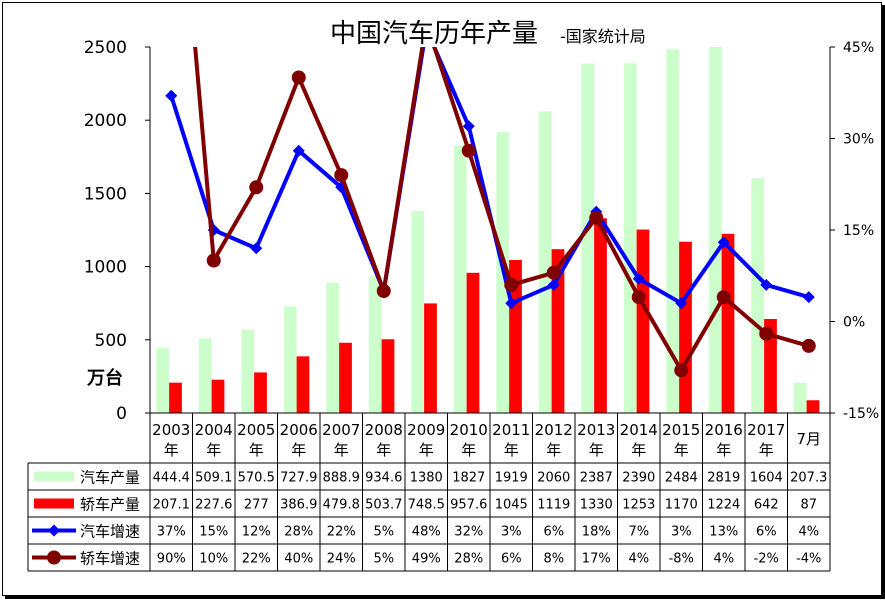  What do you see at coordinates (121, 414) in the screenshot?
I see `y-tick-label: 0` at bounding box center [121, 414].